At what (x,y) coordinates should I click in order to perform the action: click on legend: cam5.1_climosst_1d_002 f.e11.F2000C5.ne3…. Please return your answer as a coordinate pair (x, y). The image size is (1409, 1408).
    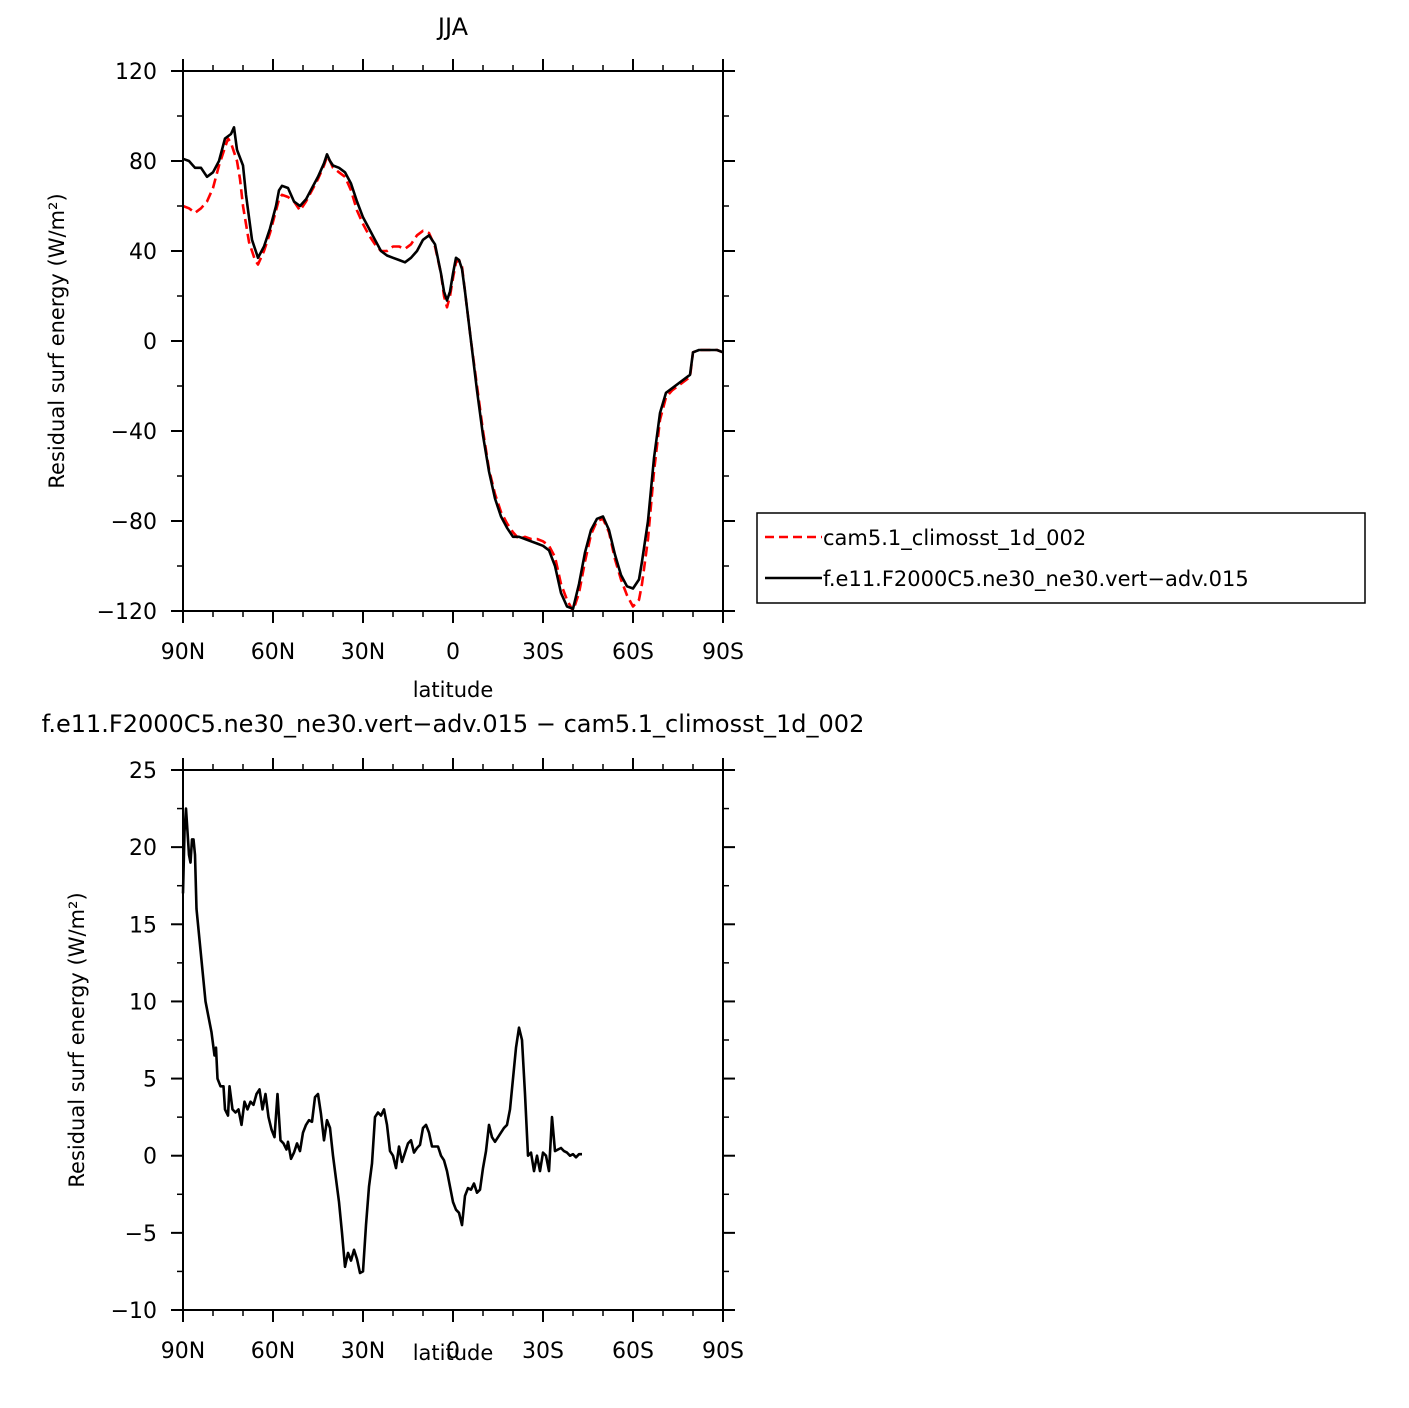
    Looking at the image, I should click on (1061, 558).